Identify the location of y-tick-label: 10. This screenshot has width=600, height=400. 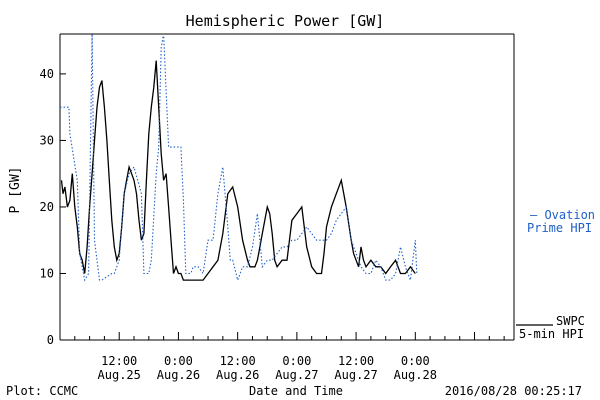
(47, 273).